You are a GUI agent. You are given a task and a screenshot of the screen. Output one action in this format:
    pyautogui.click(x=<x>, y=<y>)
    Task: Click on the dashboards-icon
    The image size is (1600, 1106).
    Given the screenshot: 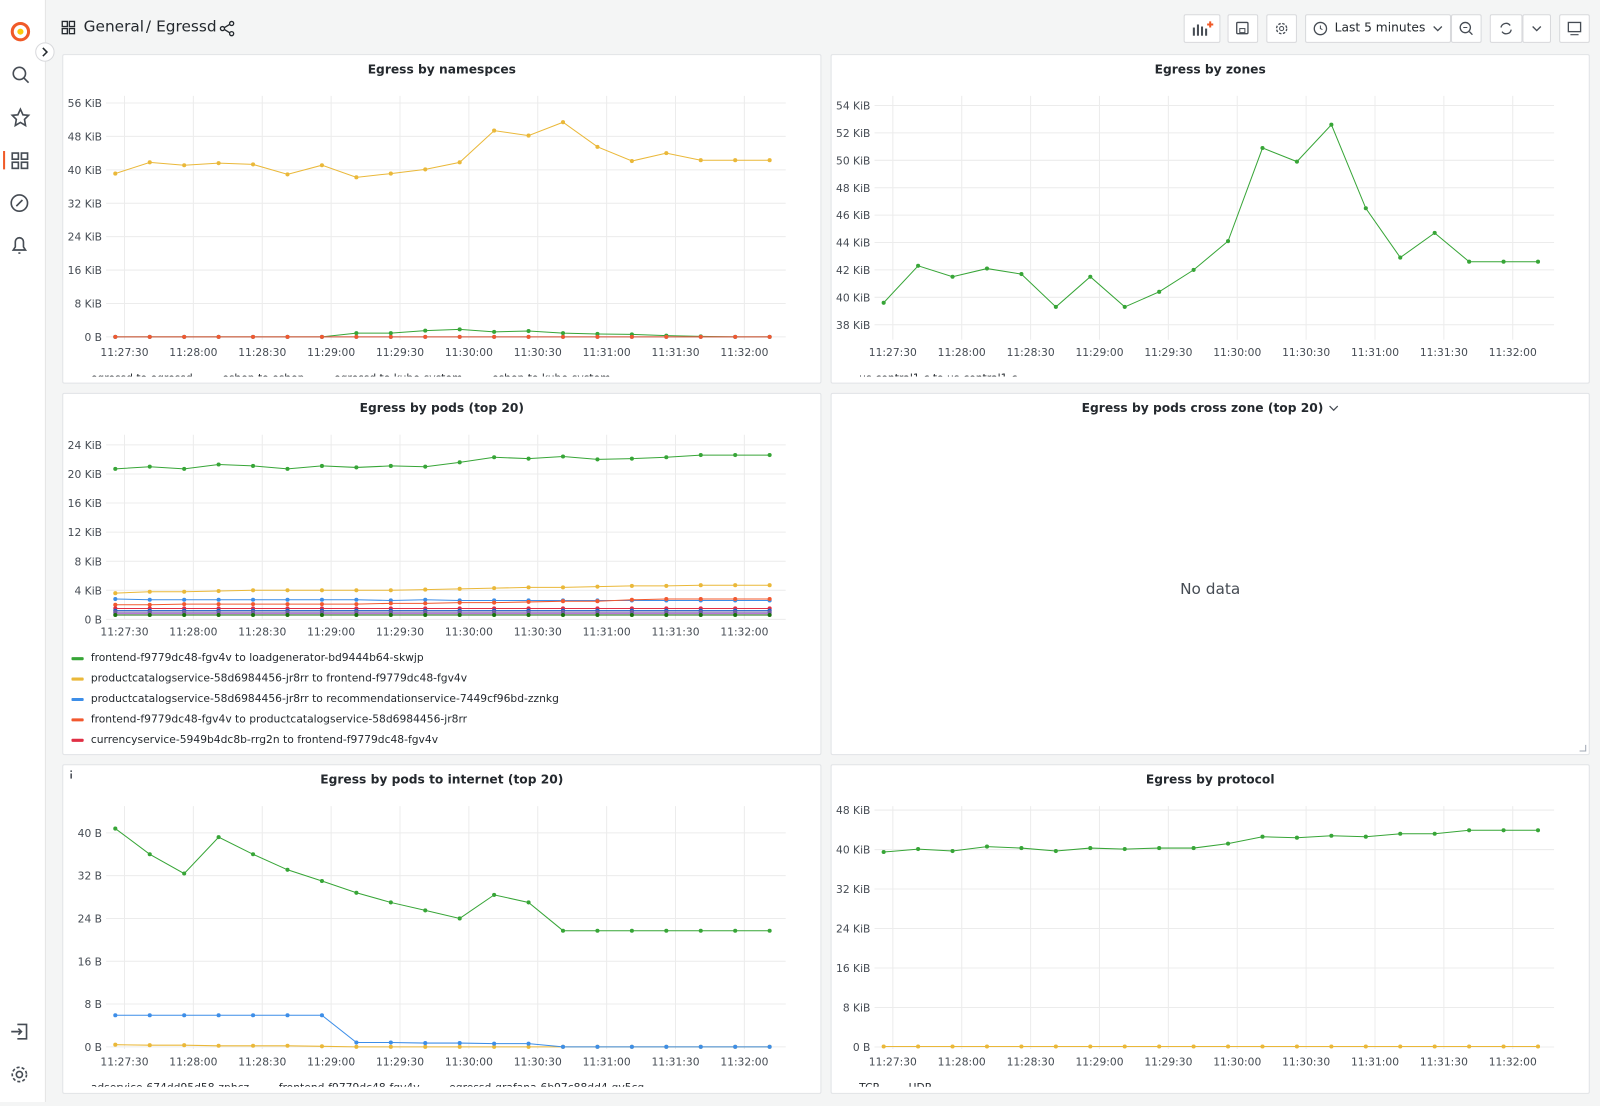 What is the action you would take?
    pyautogui.click(x=20, y=161)
    